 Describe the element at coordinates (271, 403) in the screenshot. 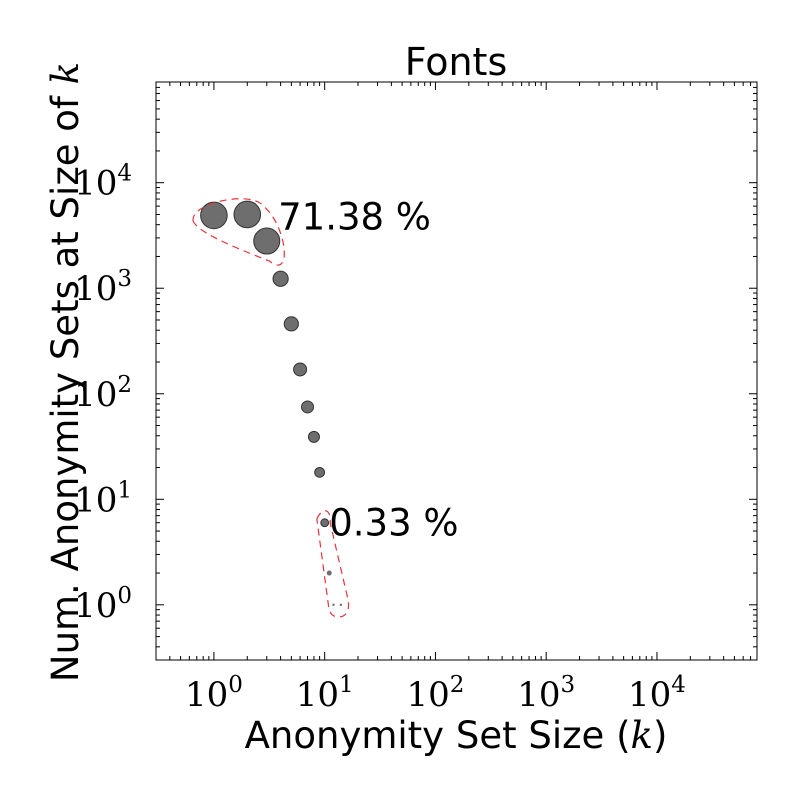

I see `marks-layer` at that location.